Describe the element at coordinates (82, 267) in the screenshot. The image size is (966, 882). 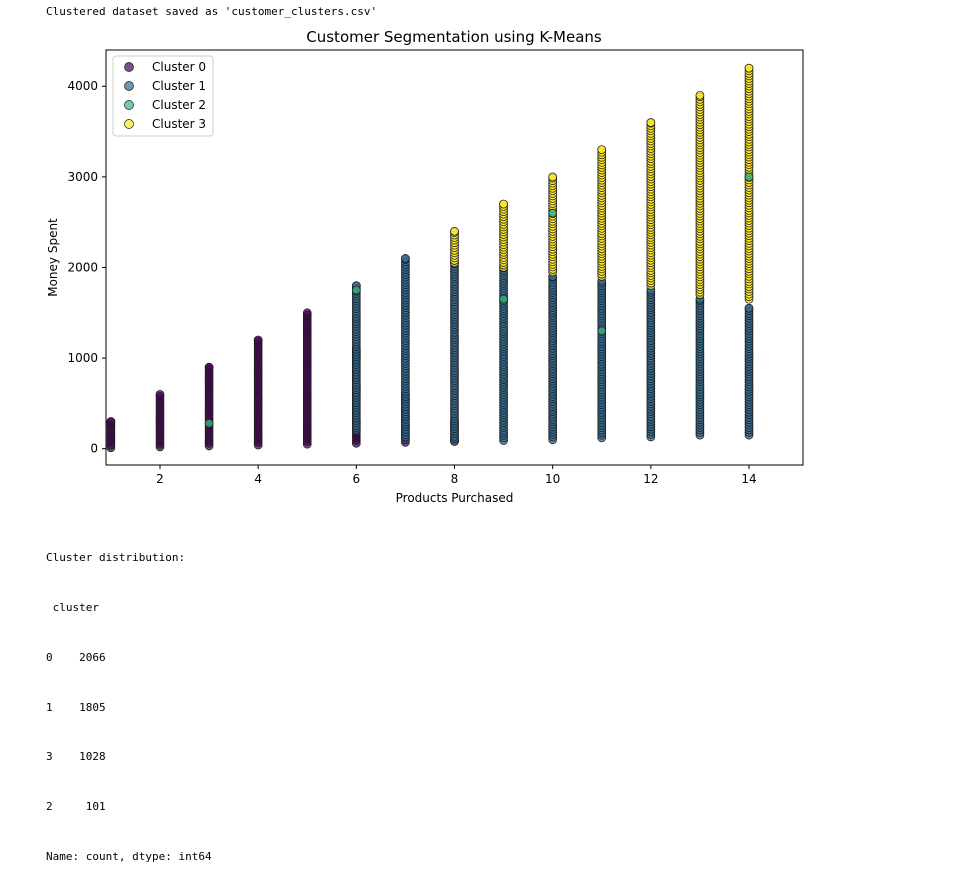
I see `y-tick-label: 2000` at that location.